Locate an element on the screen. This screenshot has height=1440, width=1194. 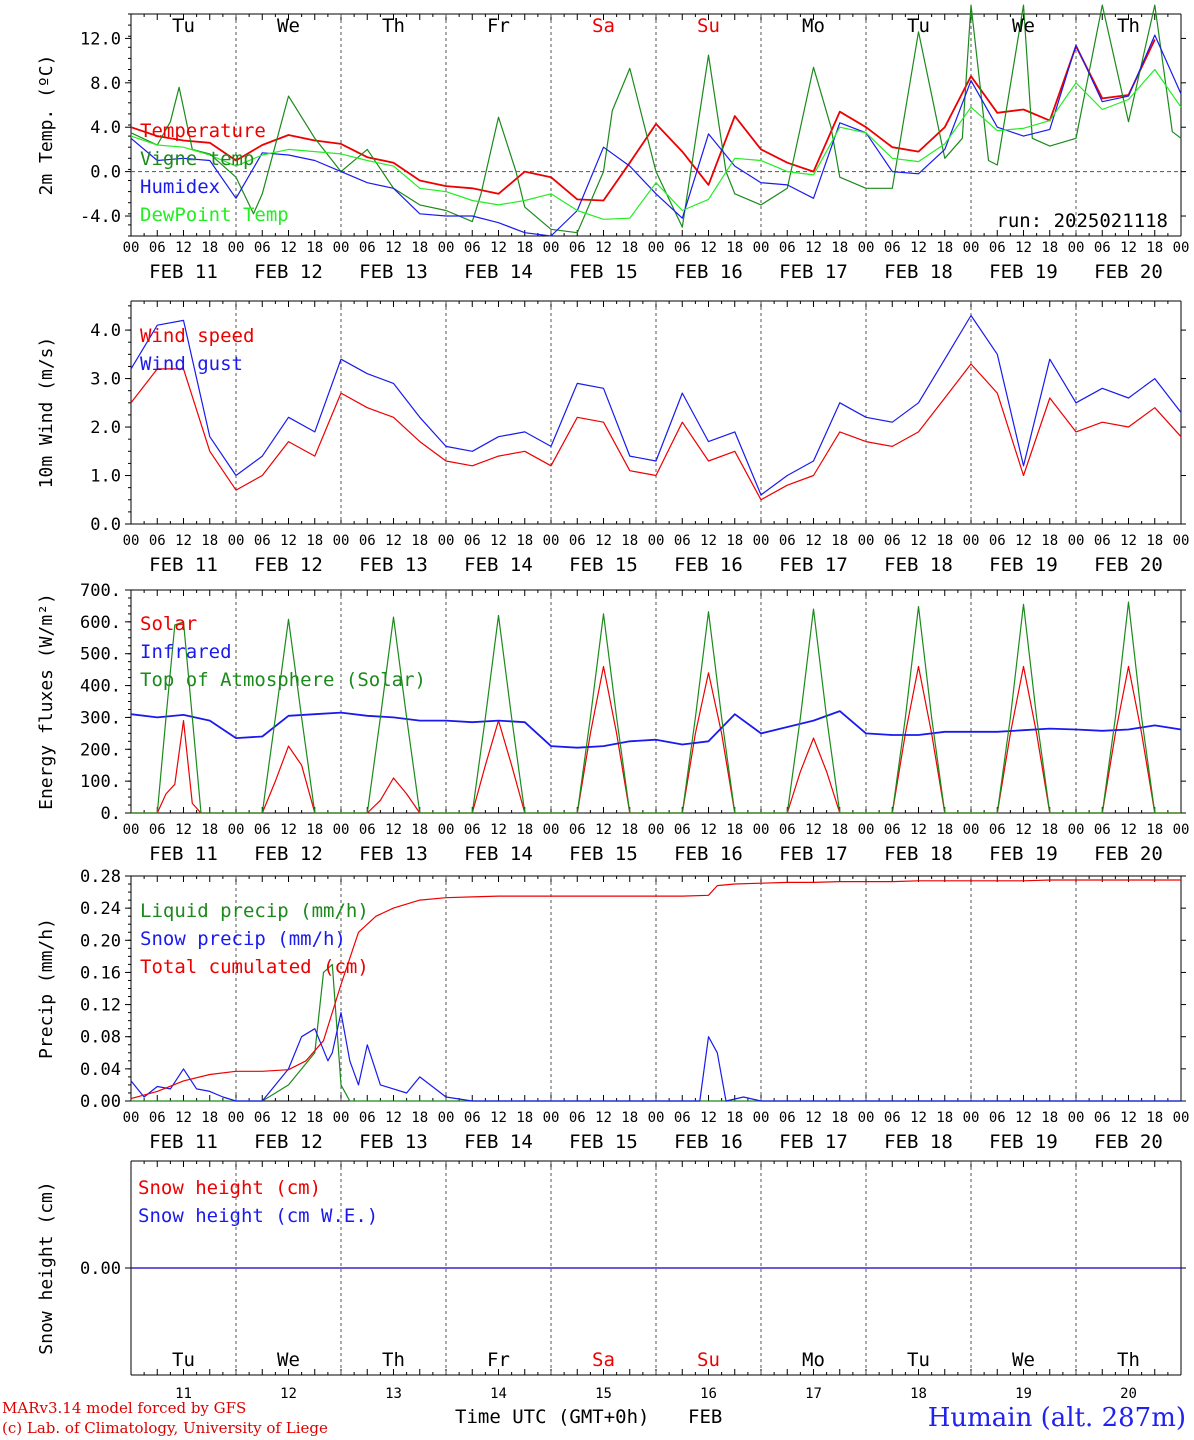
weekday-label: Mo is located at coordinates (813, 1360).